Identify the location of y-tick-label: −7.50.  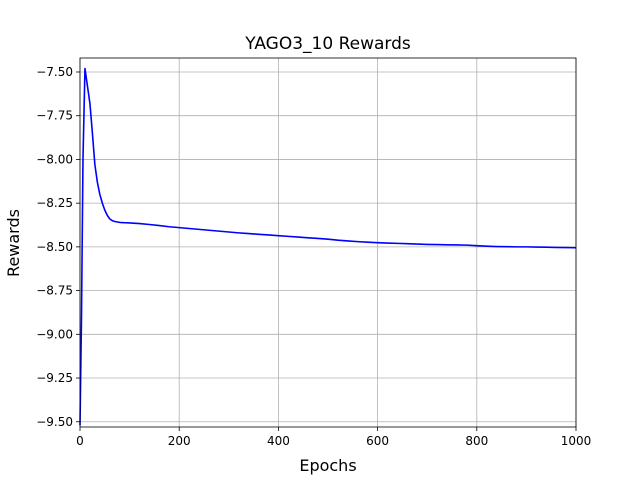
(54, 72).